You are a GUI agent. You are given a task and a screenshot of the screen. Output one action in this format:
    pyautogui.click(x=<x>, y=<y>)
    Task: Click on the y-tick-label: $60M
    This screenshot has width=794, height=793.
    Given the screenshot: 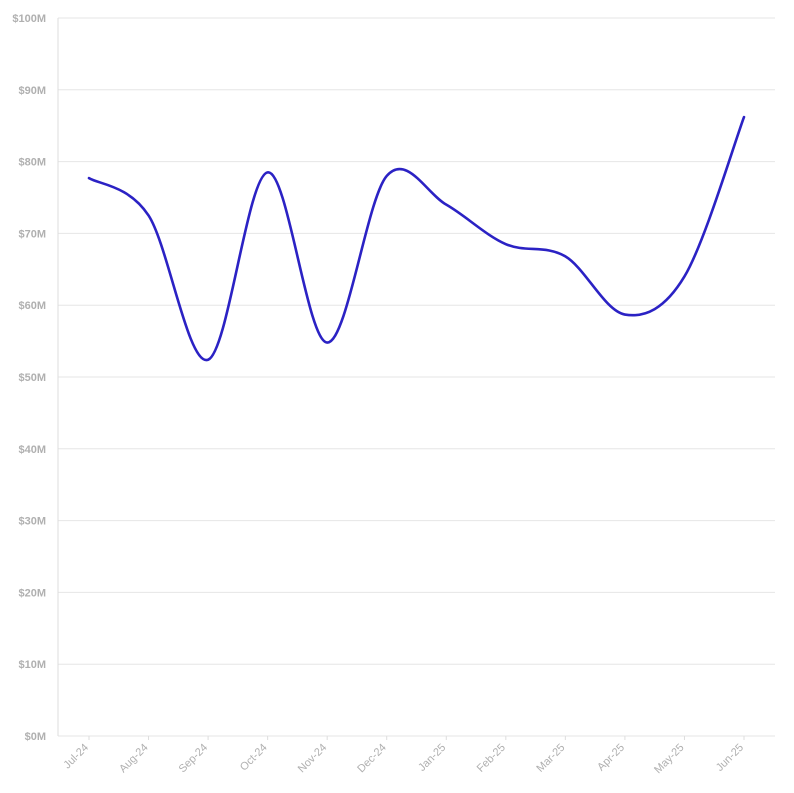 What is the action you would take?
    pyautogui.click(x=32, y=306)
    